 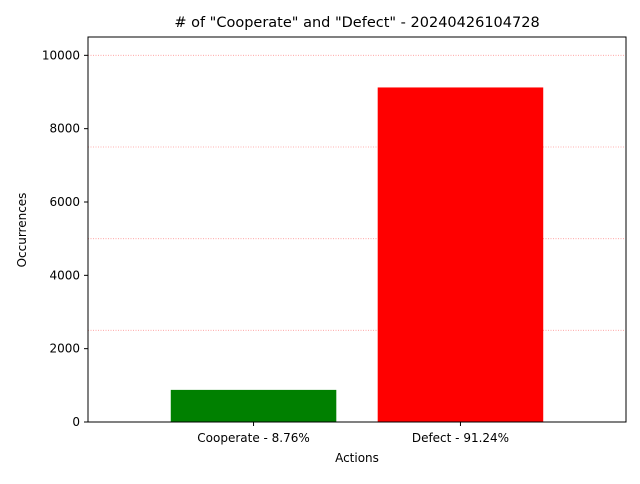 I want to click on y-tick-label: 6000, so click(x=64, y=202).